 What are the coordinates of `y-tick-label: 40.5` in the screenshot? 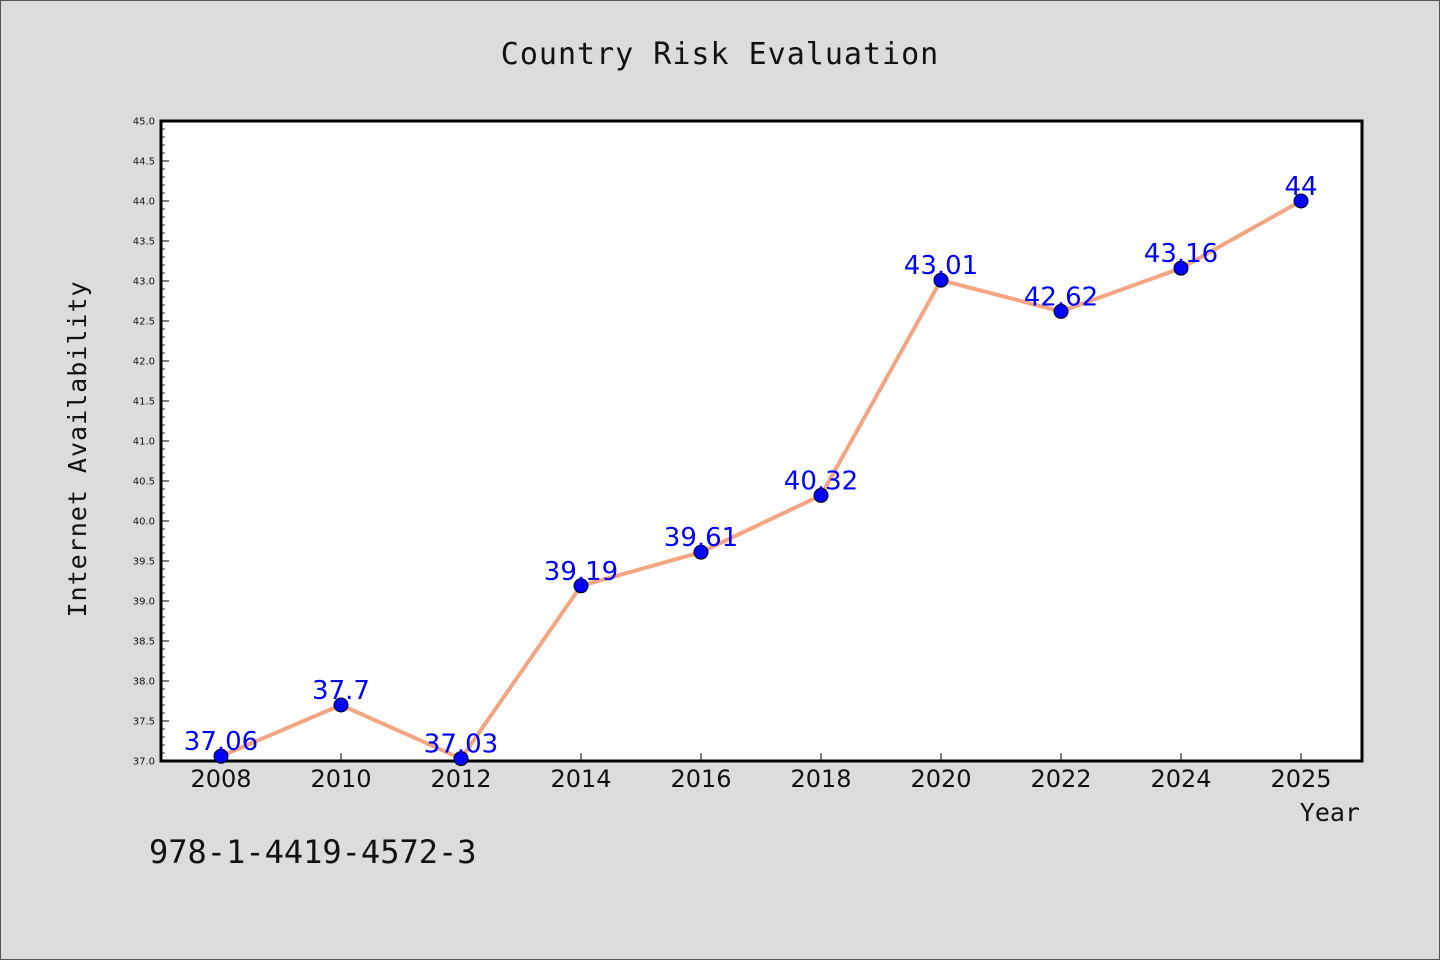 It's located at (144, 482).